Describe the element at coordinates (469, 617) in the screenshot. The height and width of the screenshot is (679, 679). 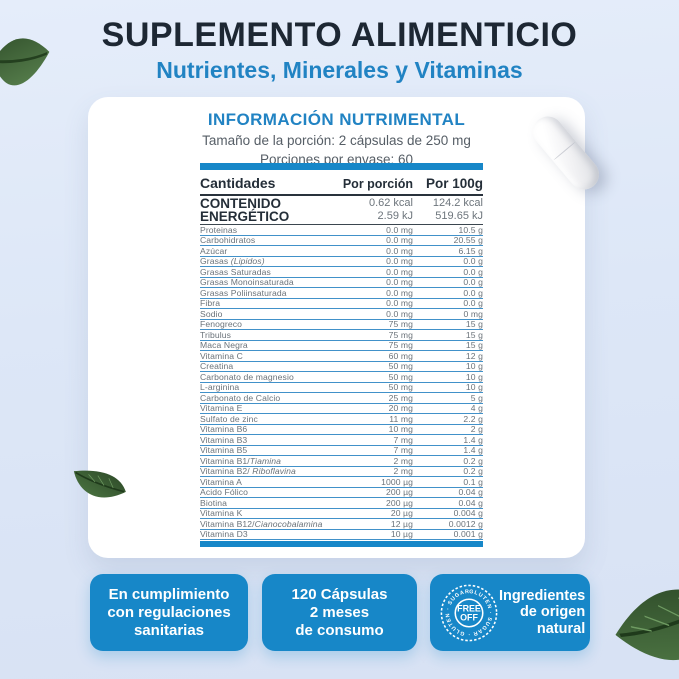
I see `svg-text: OFF` at that location.